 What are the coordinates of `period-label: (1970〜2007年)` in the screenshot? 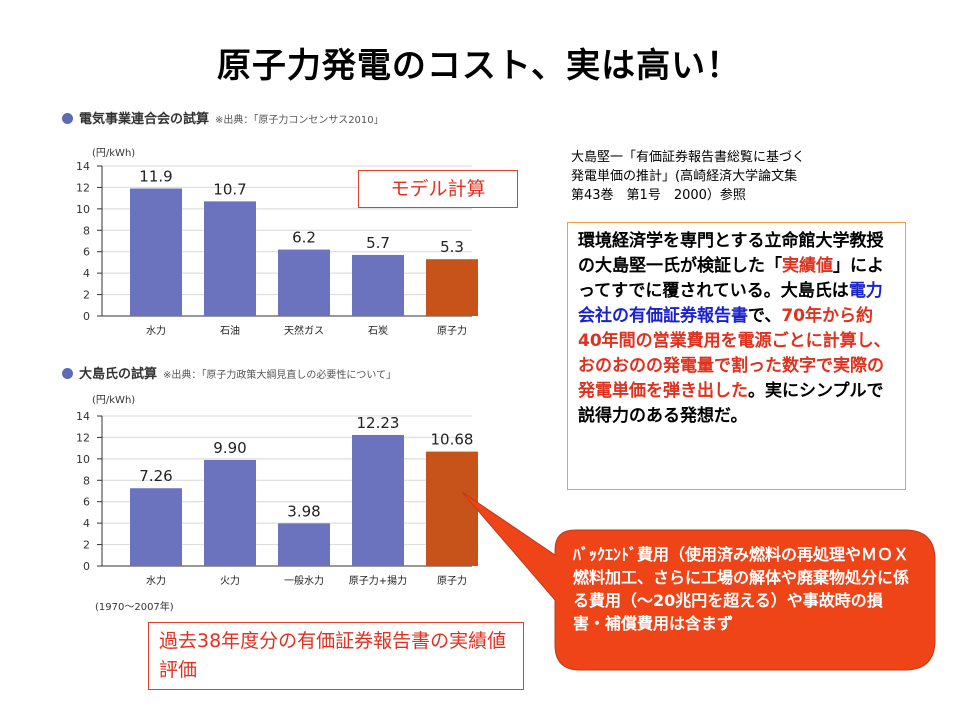 It's located at (134, 607).